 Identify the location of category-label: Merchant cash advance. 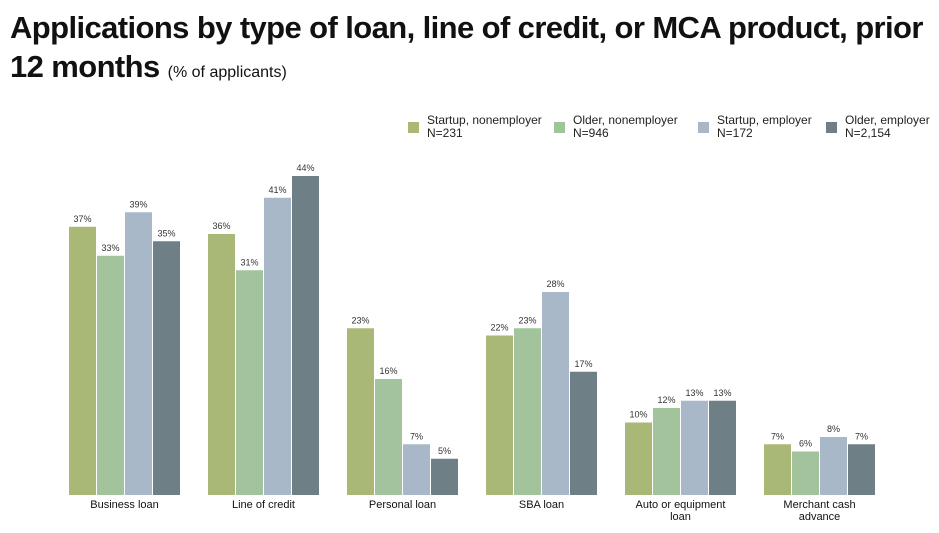
(819, 511).